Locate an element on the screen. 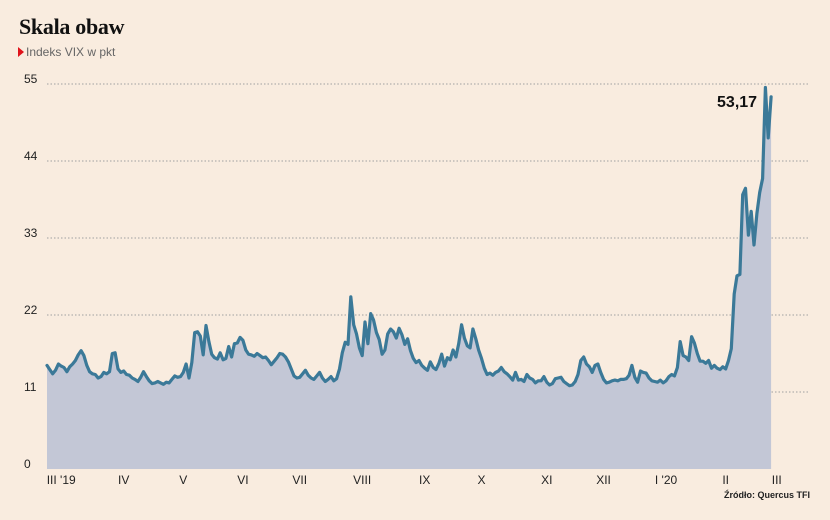 The image size is (830, 520). source-note: Źródło: Quercus TFI is located at coordinates (766, 495).